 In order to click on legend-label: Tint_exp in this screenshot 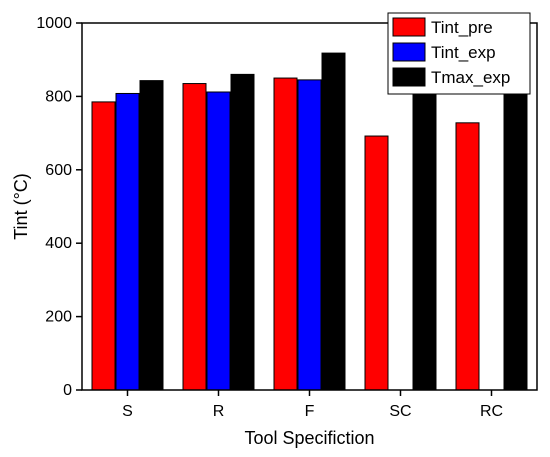, I will do `click(463, 52)`.